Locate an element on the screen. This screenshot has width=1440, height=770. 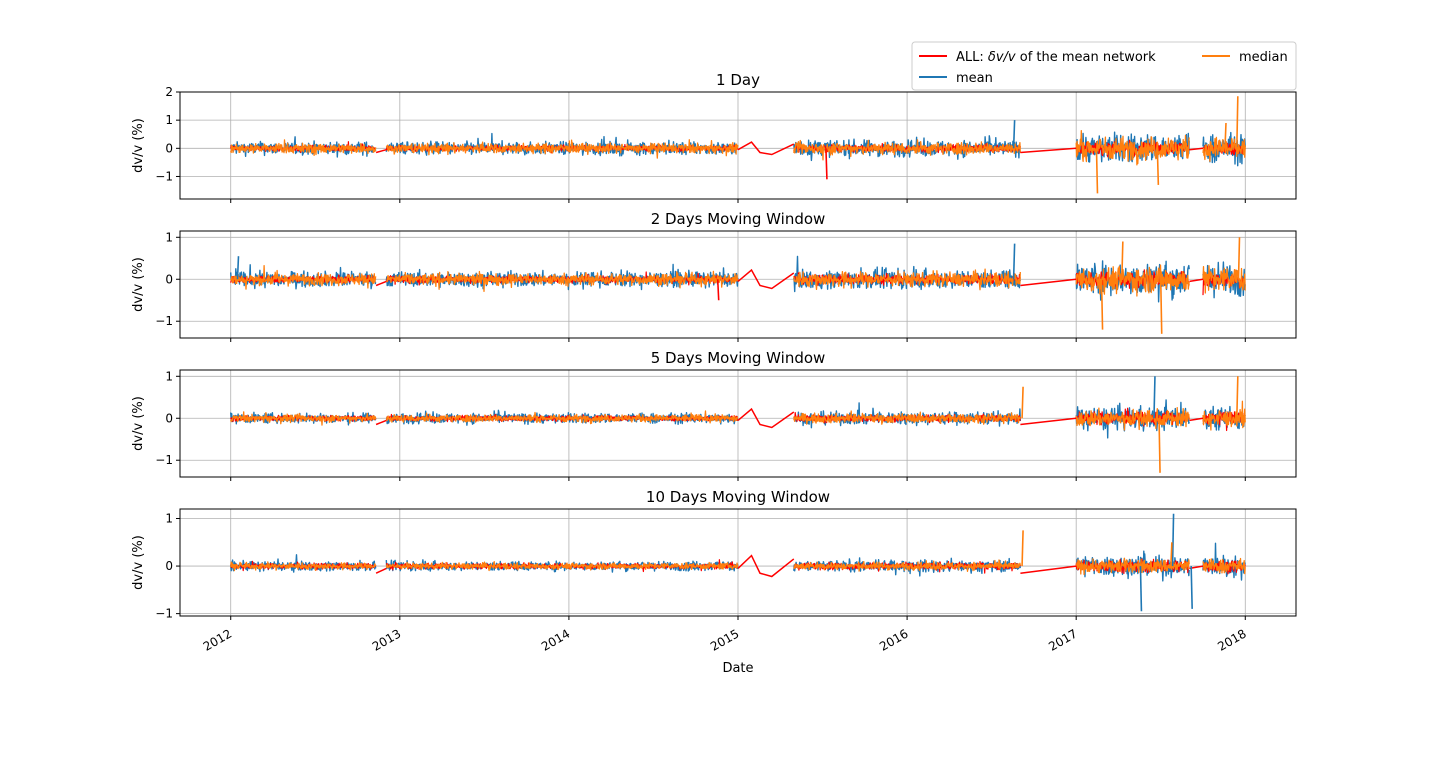
subplot-3: −1 0 1 5 Days Moving Window dv/v (%) is located at coordinates (714, 415).